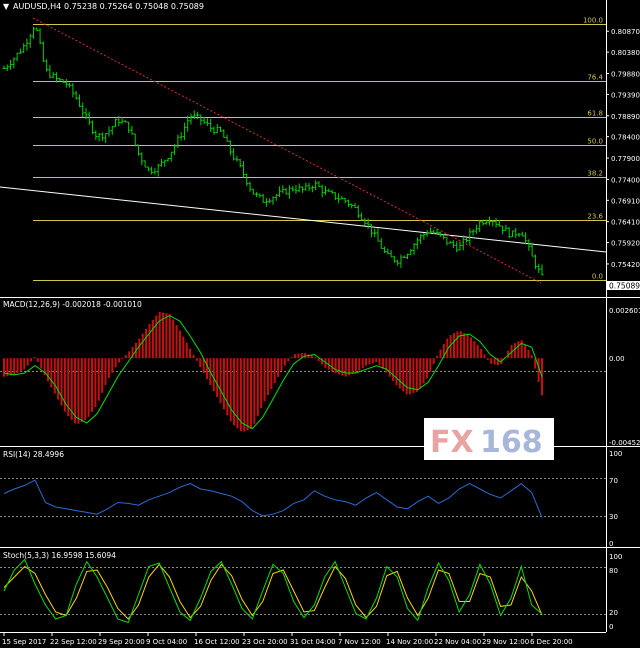 This screenshot has width=640, height=648. I want to click on rsi-line, so click(273, 498).